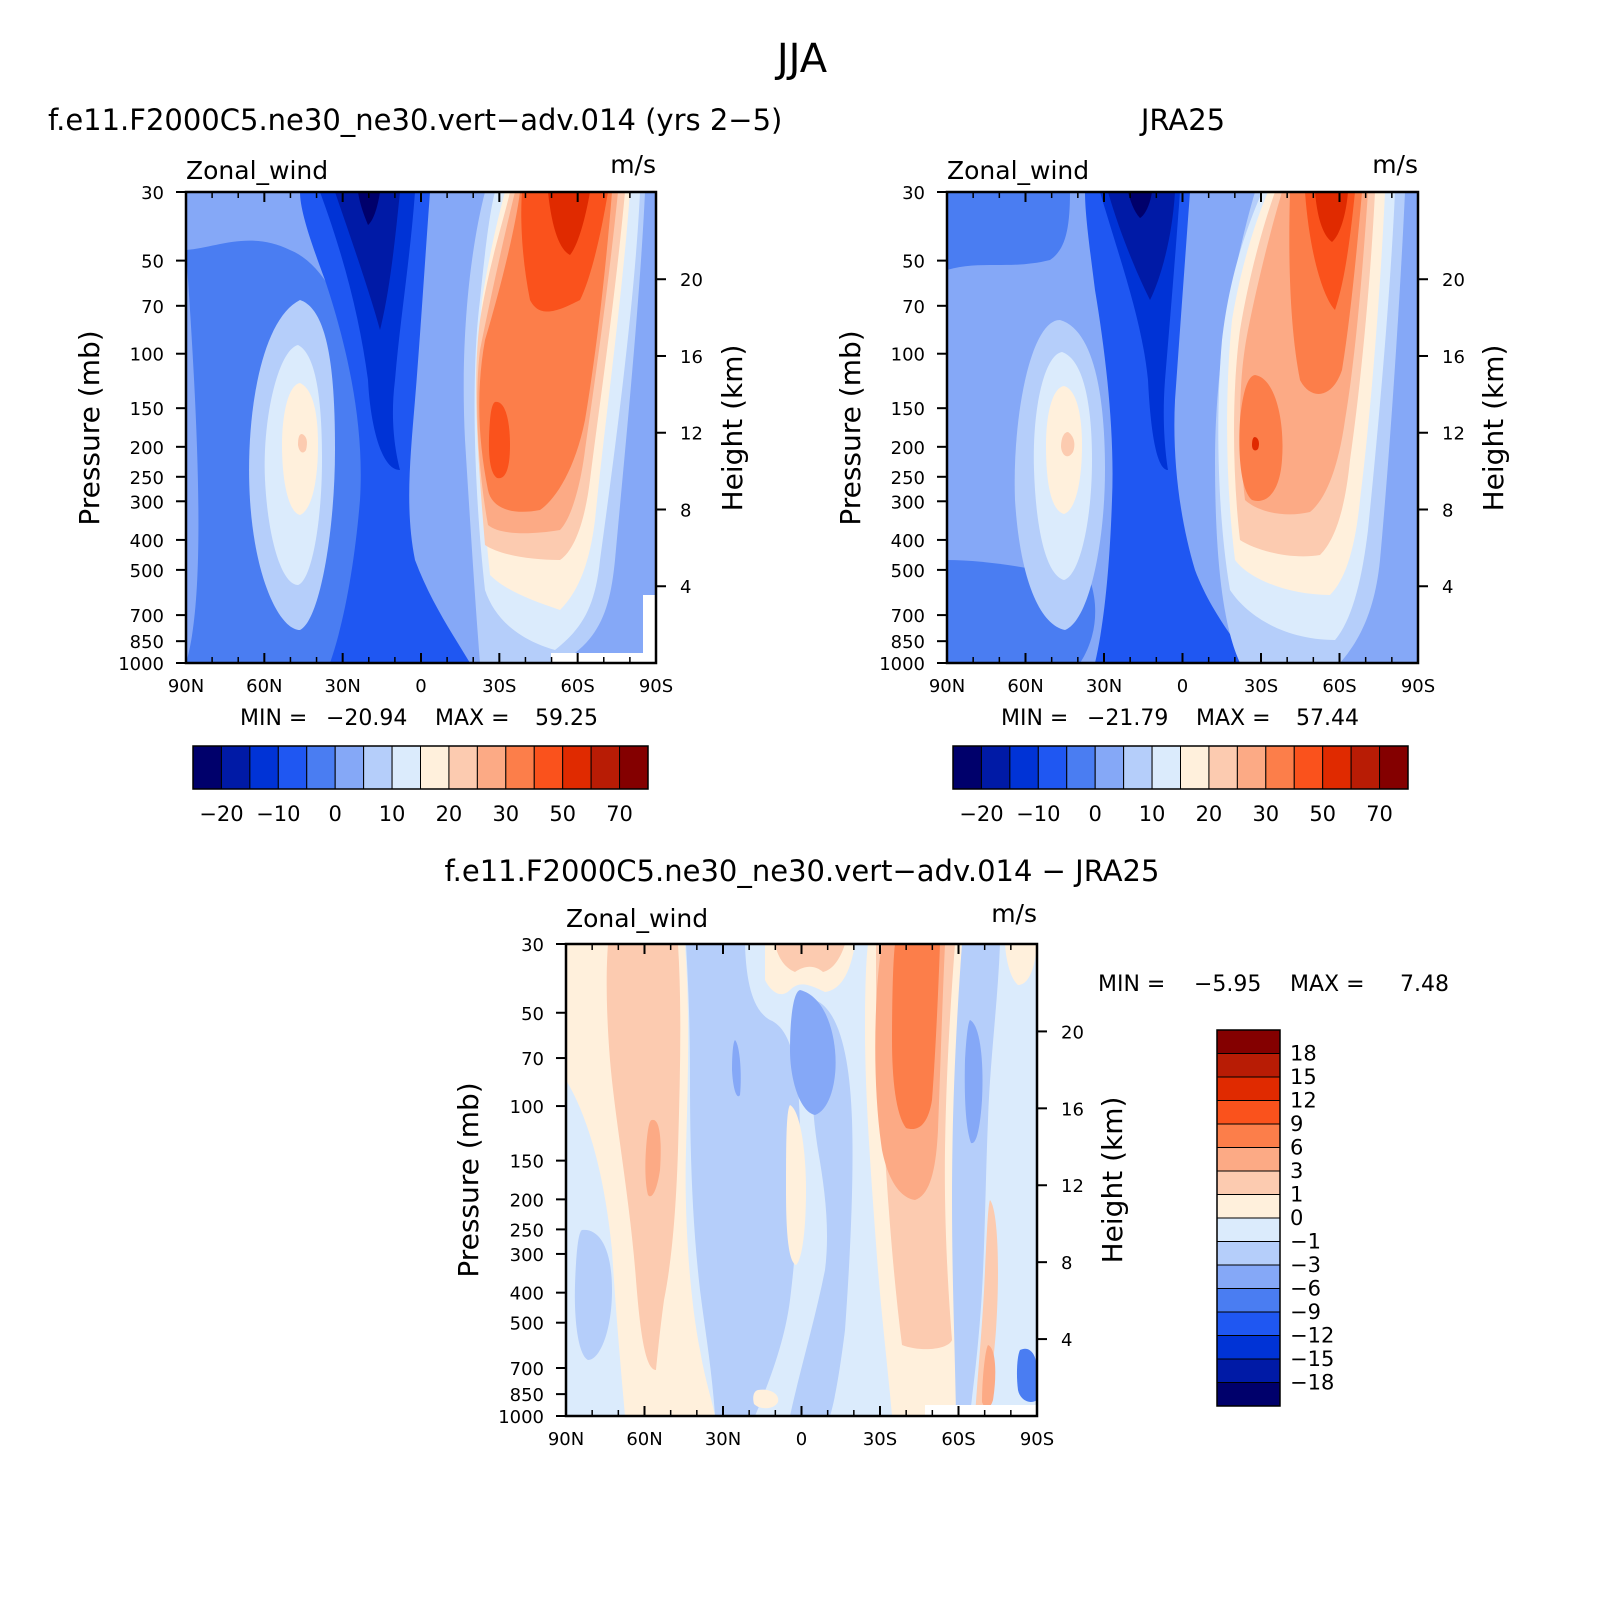 This screenshot has height=1604, width=1597. I want to click on x-tick-label: 90N, so click(186, 686).